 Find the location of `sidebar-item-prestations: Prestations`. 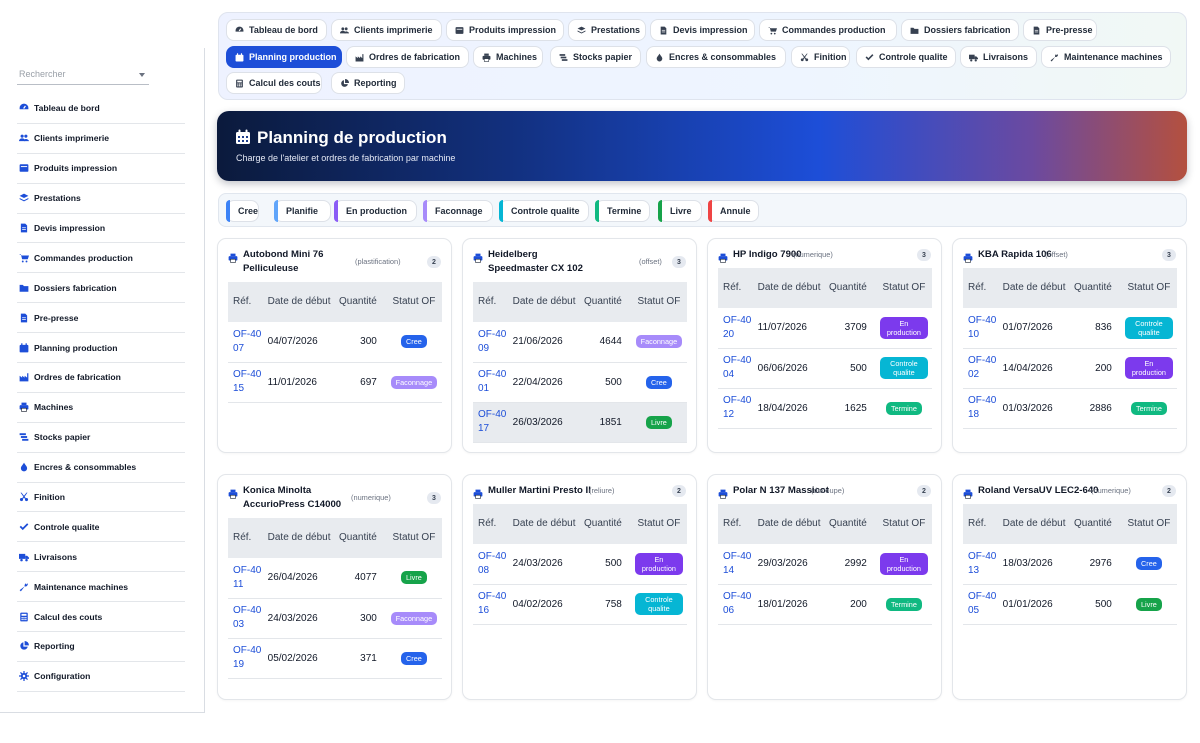

sidebar-item-prestations: Prestations is located at coordinates (101, 199).